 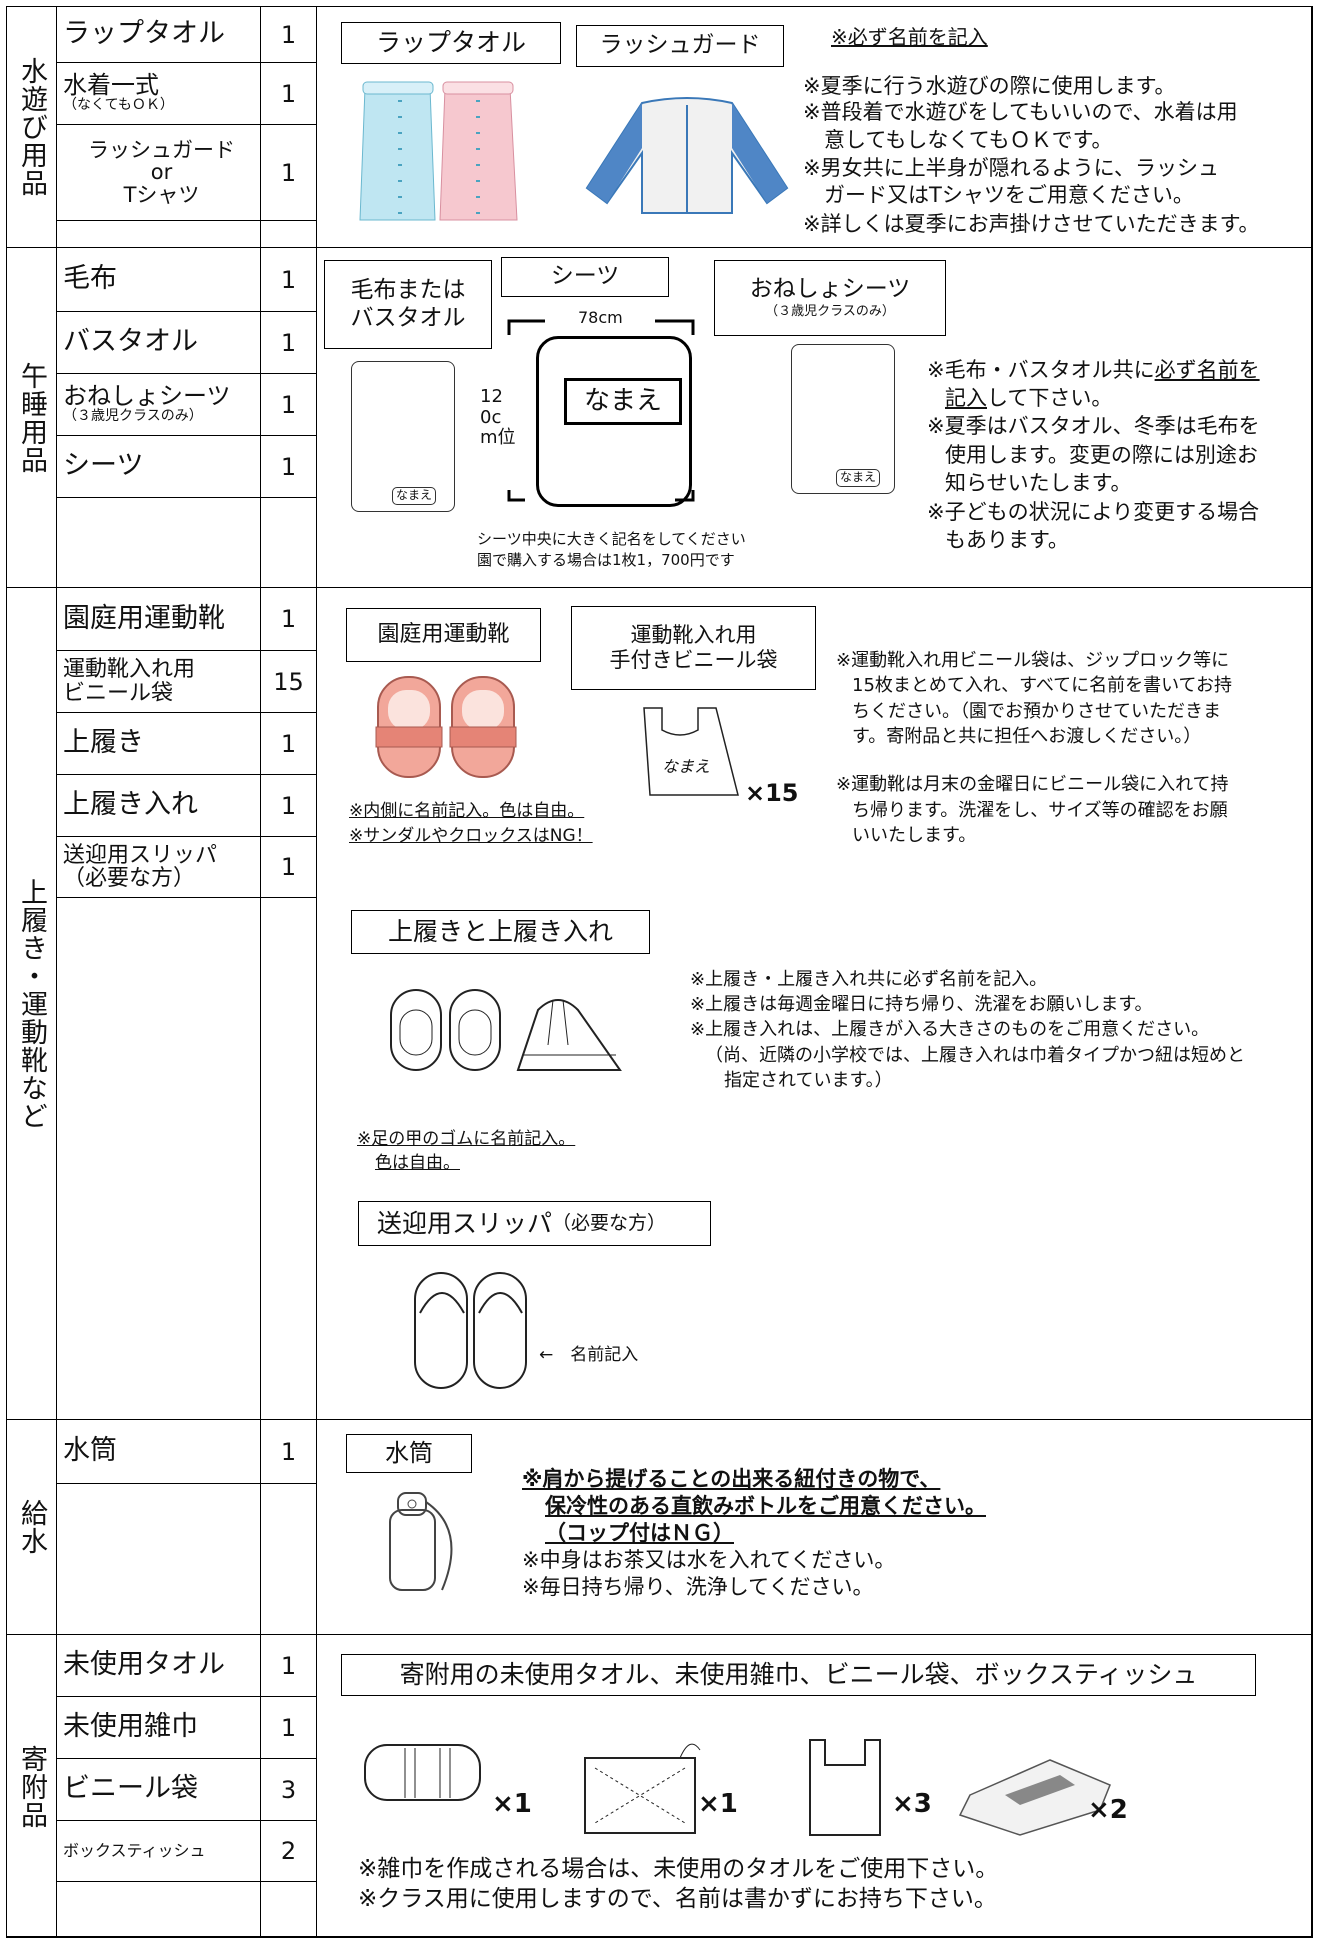 I want to click on item-name: 上履き入れ, so click(x=130, y=805).